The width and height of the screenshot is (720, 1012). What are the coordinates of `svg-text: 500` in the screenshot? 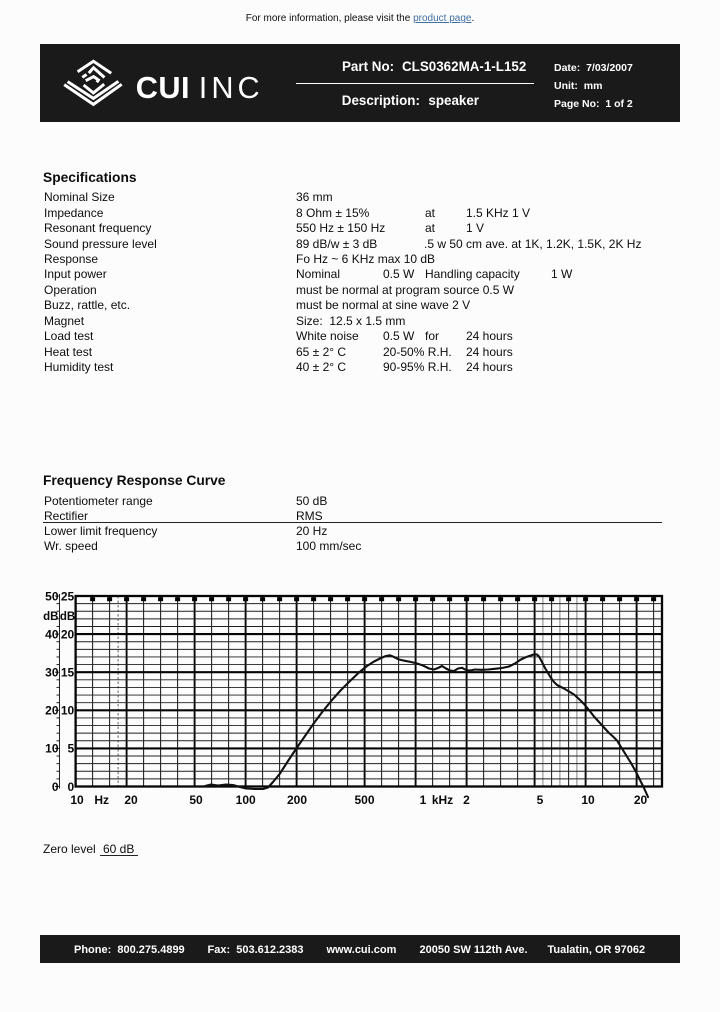 It's located at (364, 800).